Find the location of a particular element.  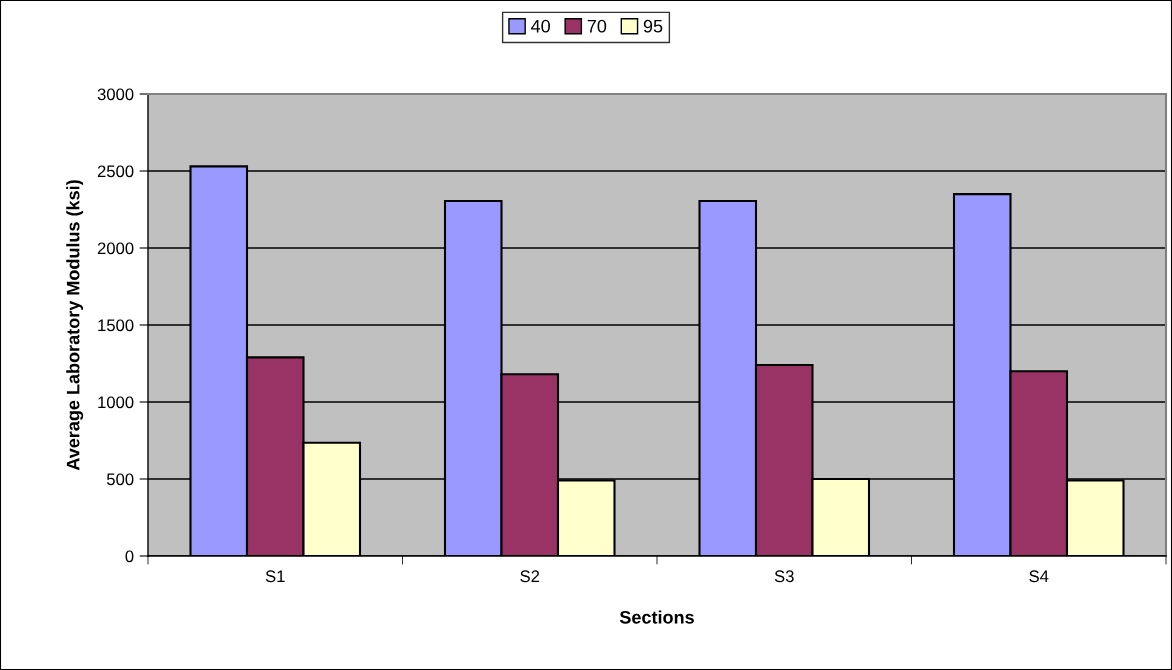

y-tick-label: 1000 is located at coordinates (116, 402).